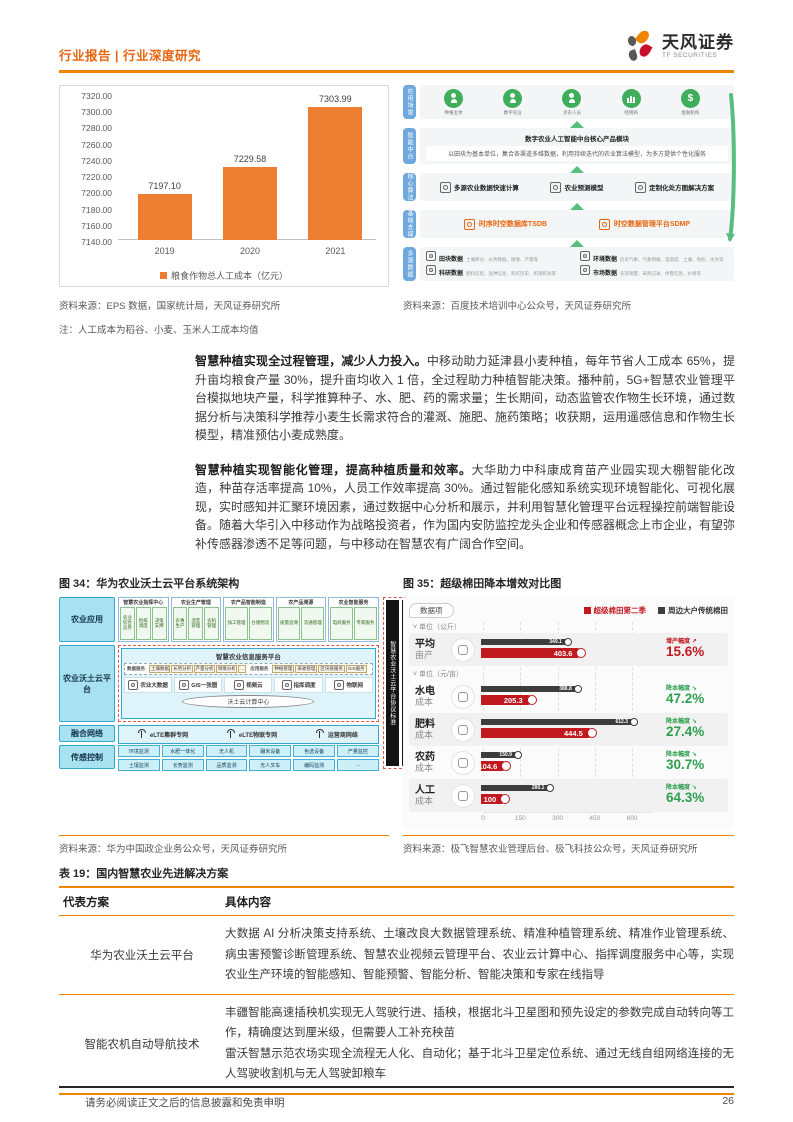 The height and width of the screenshot is (1122, 793). Describe the element at coordinates (87, 733) in the screenshot. I see `layer-label: 融合网络` at that location.